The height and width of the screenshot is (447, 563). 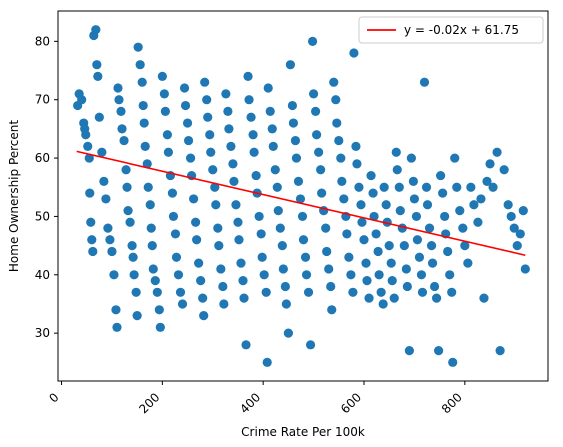 What do you see at coordinates (42, 41) in the screenshot?
I see `y-tick-label: 80` at bounding box center [42, 41].